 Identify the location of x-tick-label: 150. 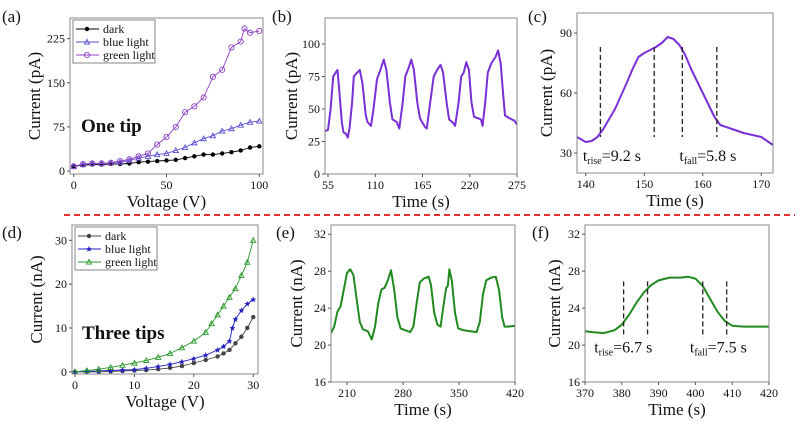
(644, 184).